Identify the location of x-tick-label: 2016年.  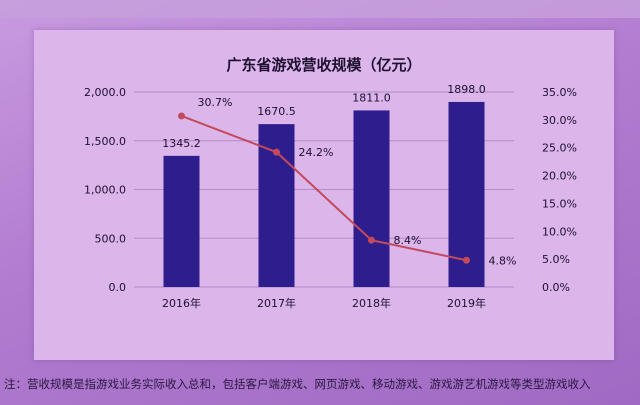
(181, 303).